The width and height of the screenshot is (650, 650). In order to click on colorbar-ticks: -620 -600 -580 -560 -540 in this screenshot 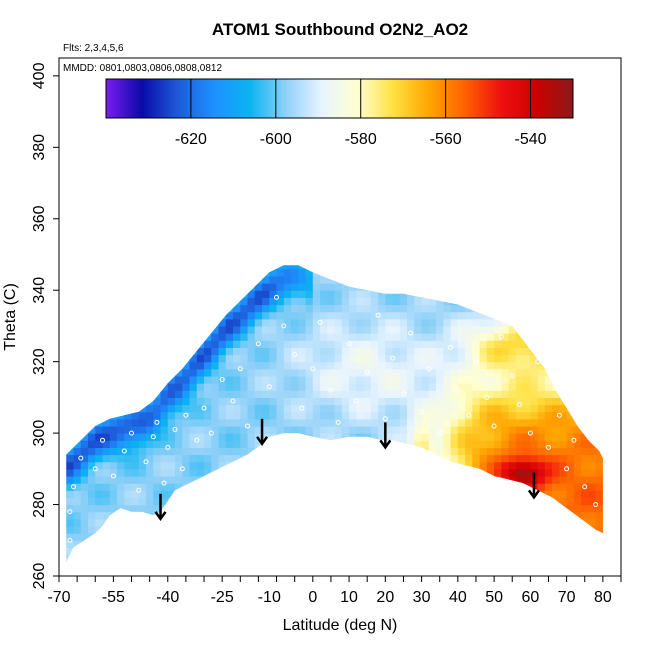, I will do `click(361, 113)`.